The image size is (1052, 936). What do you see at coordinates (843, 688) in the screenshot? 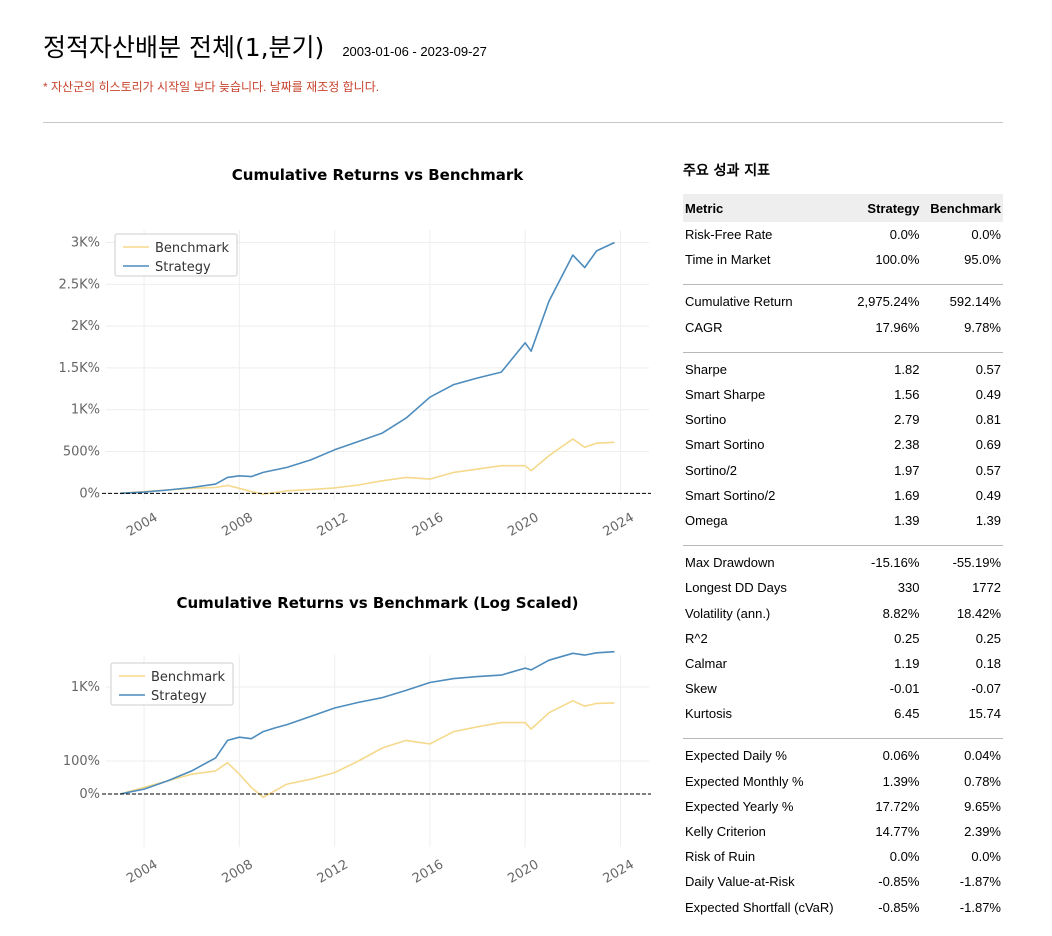
I see `metric-row: Skew -0.01 -0.07` at bounding box center [843, 688].